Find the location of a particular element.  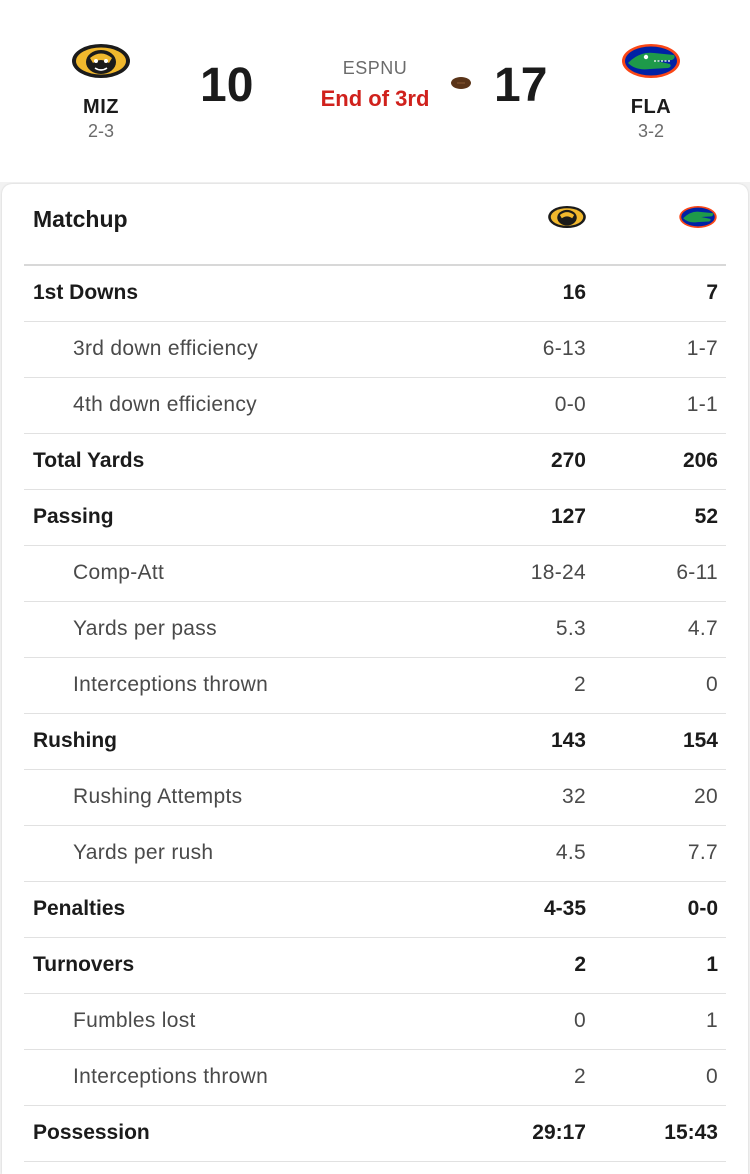

away-score: 10 is located at coordinates (227, 85).